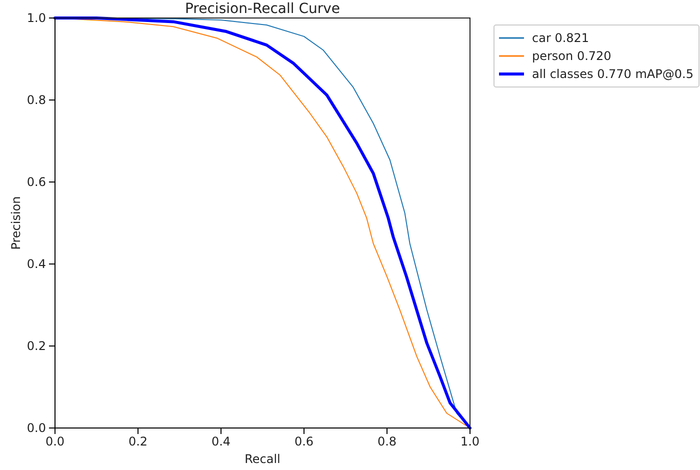  What do you see at coordinates (36, 345) in the screenshot?
I see `y-tick-label: 0.2` at bounding box center [36, 345].